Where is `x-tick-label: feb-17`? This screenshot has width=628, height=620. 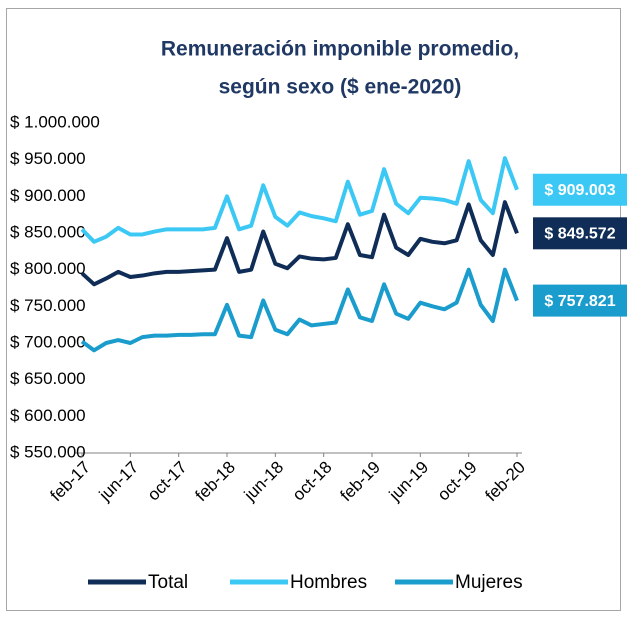 x-tick-label: feb-17 is located at coordinates (70, 482).